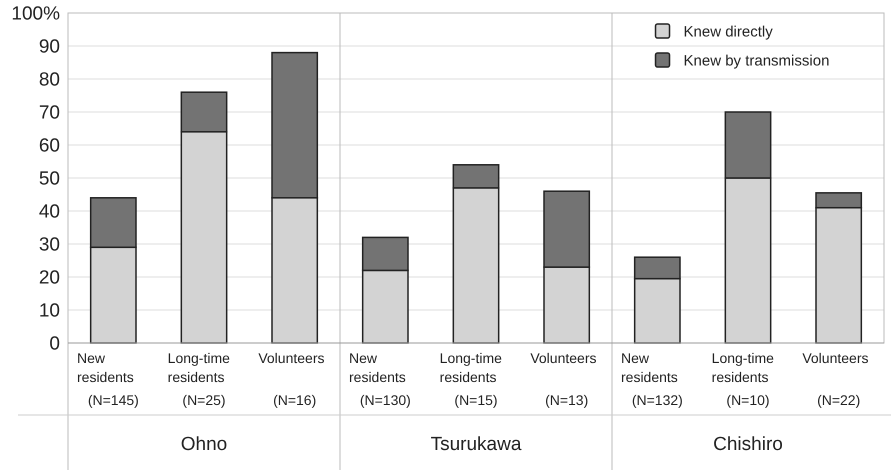  Describe the element at coordinates (49, 80) in the screenshot. I see `y-tick-label: 80` at that location.